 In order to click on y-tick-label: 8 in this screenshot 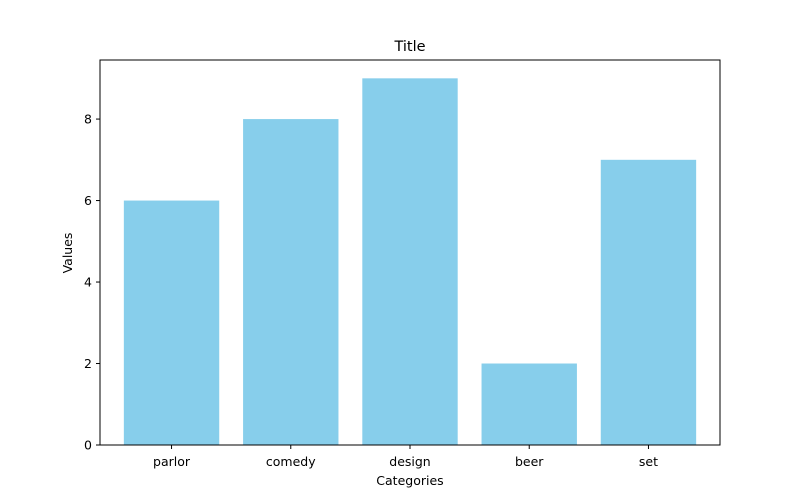, I will do `click(88, 119)`.